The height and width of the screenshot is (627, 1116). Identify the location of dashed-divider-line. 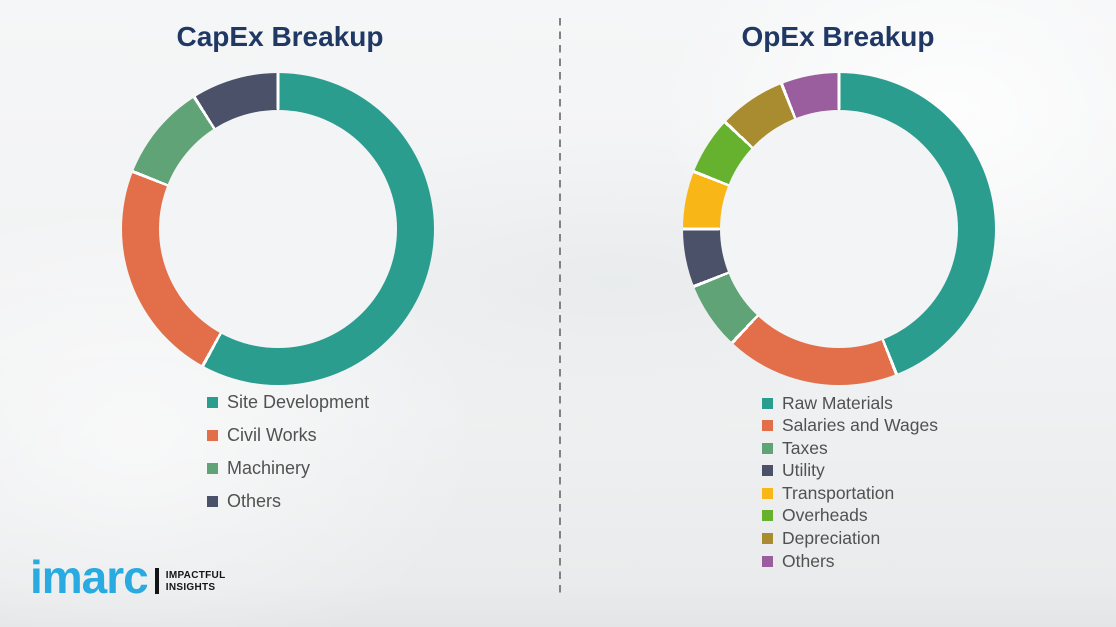
(560, 306).